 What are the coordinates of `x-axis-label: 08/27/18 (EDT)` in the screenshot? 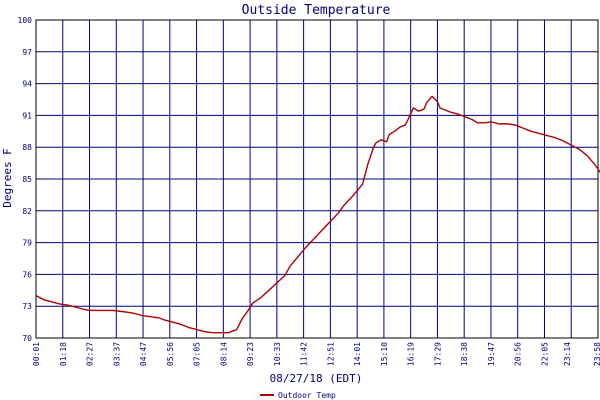 It's located at (316, 378).